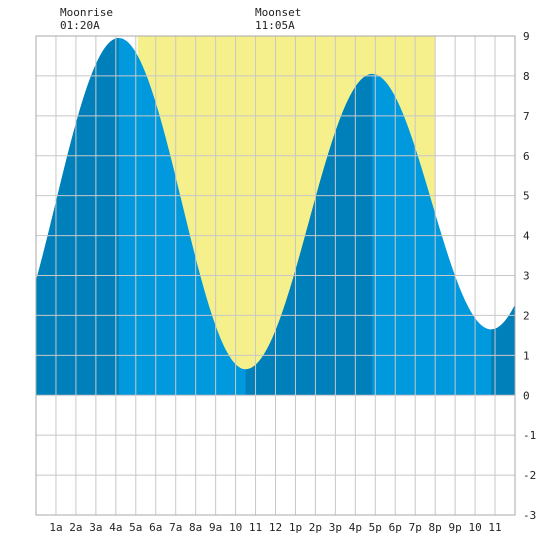 The width and height of the screenshot is (550, 550). I want to click on y-tick-label: 7, so click(526, 116).